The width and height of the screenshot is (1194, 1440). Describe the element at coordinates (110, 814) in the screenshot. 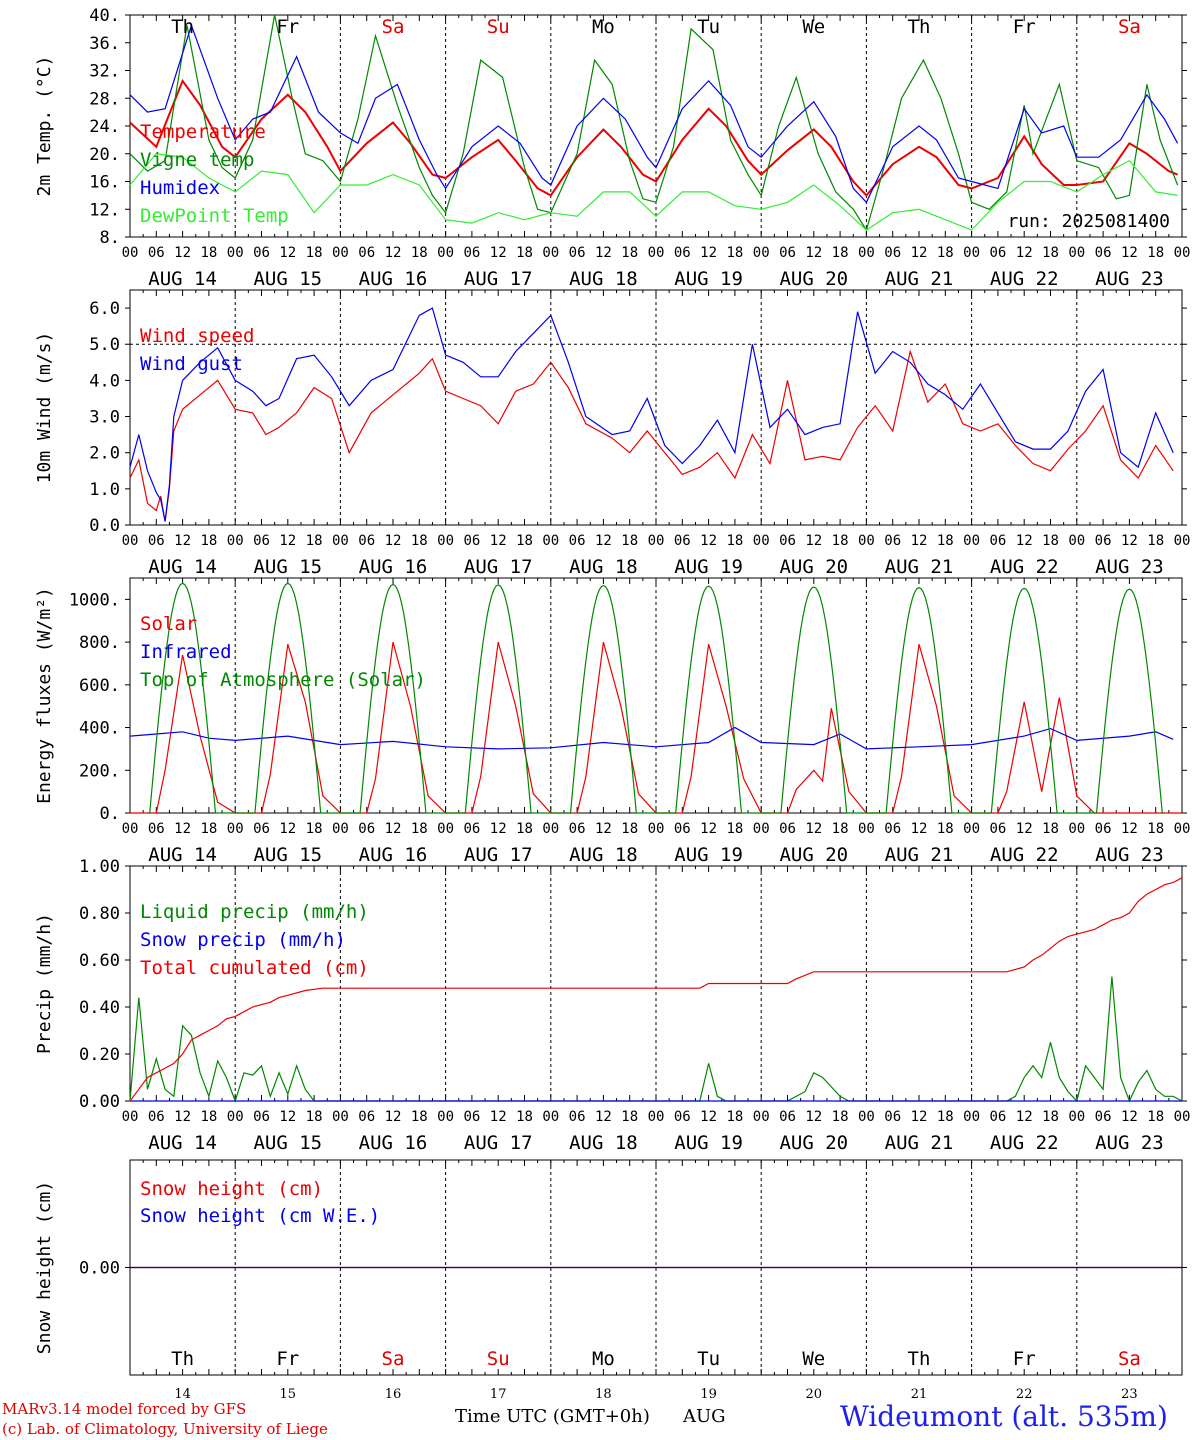

I see `y-tick-label: 0.` at that location.